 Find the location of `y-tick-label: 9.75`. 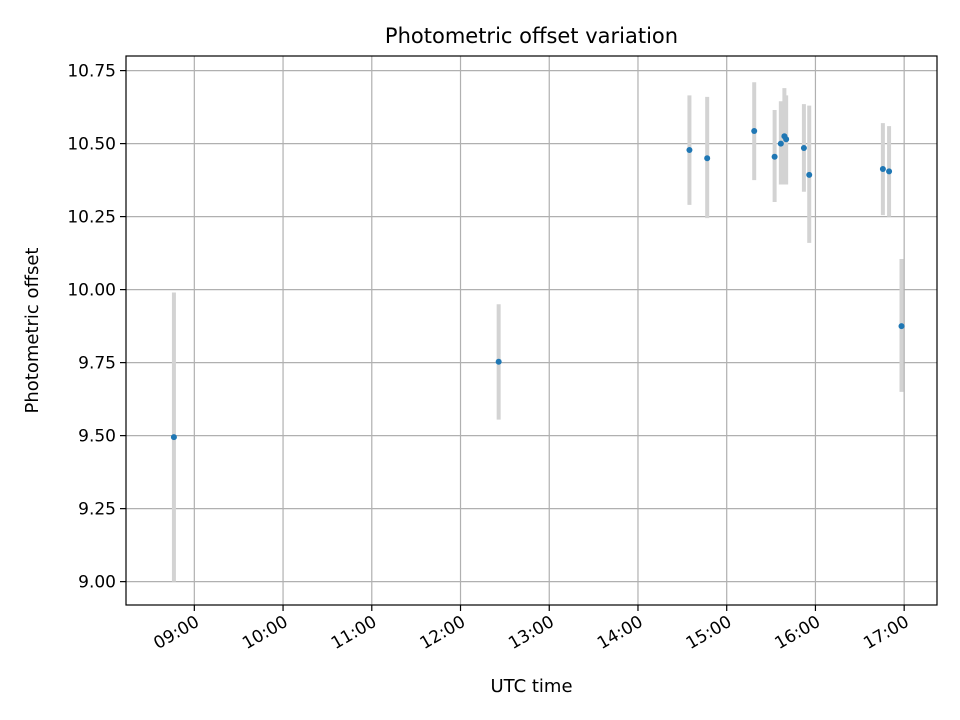

y-tick-label: 9.75 is located at coordinates (97, 364).